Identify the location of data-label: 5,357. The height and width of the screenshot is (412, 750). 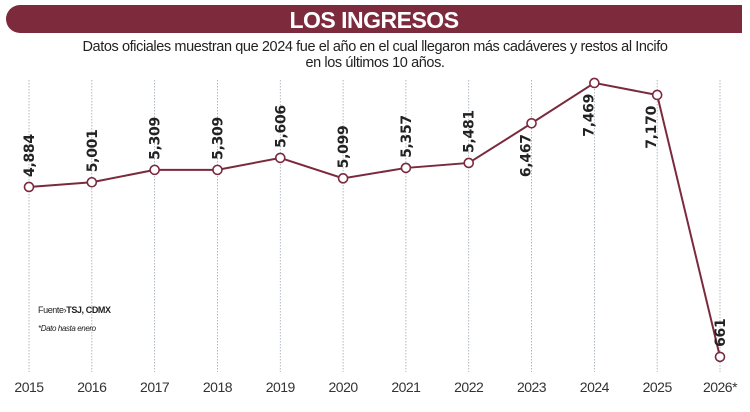
(407, 136).